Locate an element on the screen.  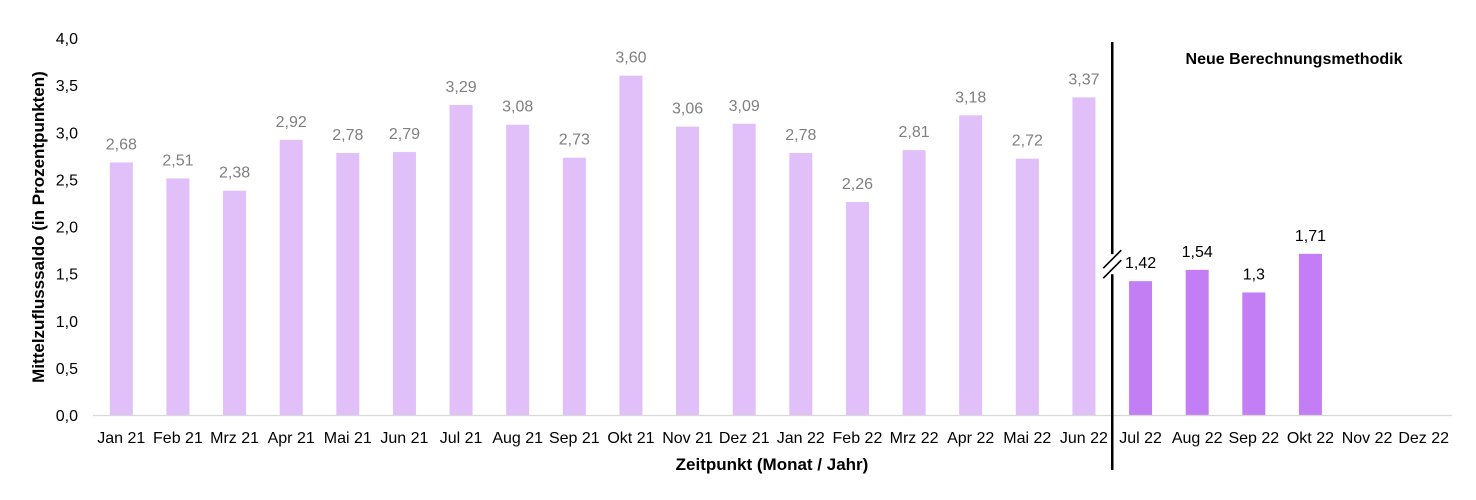
data-label: 3,06 is located at coordinates (687, 109).